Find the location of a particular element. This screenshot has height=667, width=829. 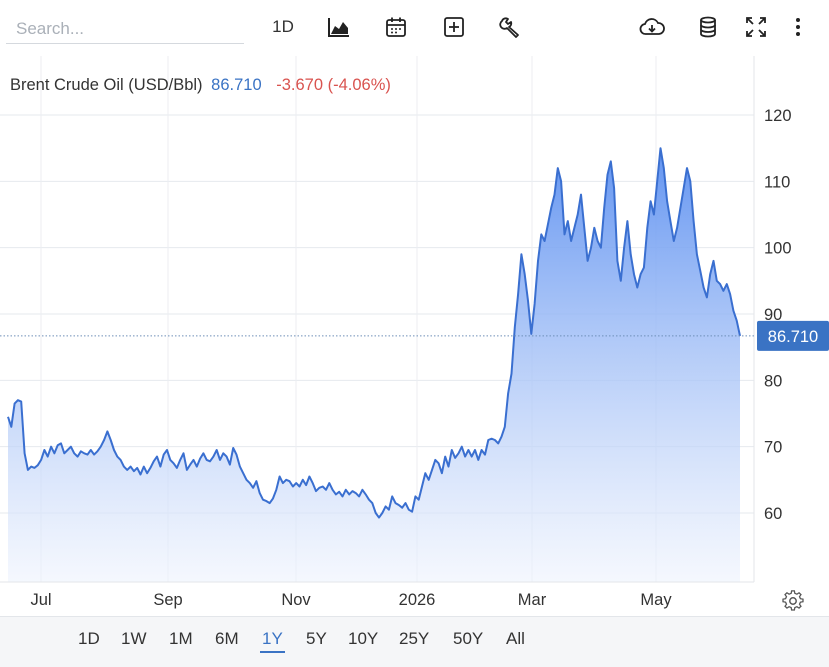

last-price-label: 86.710 is located at coordinates (793, 337).